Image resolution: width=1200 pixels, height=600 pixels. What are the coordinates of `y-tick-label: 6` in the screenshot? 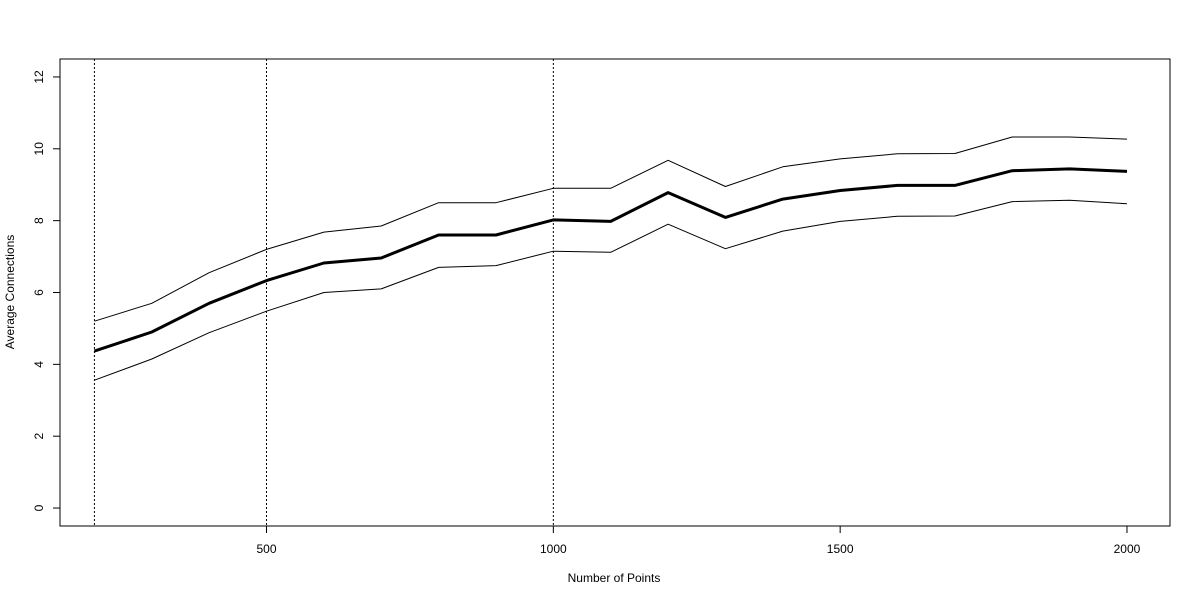 It's located at (39, 292).